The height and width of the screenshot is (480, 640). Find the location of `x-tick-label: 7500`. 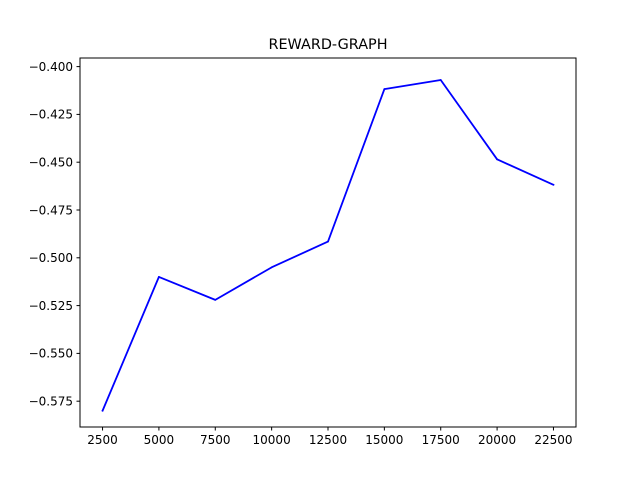

x-tick-label: 7500 is located at coordinates (215, 440).